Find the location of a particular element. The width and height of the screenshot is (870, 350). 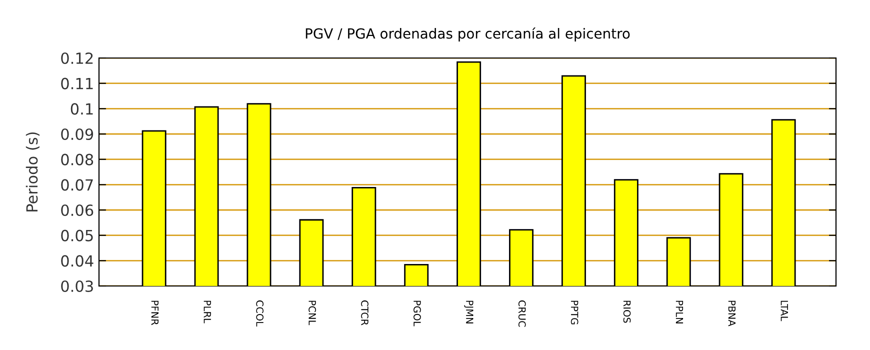

y-tick-label: 0.12 is located at coordinates (77, 58).